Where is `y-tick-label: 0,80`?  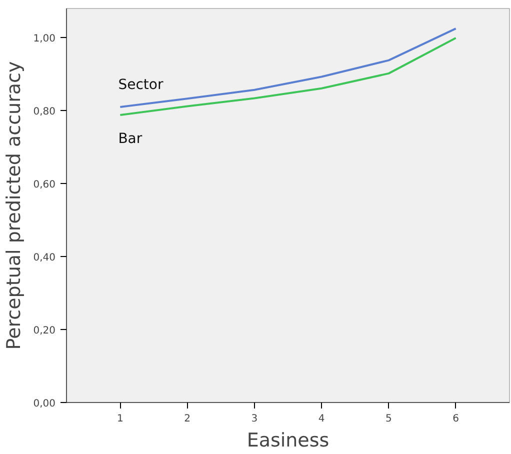
y-tick-label: 0,80 is located at coordinates (44, 112).